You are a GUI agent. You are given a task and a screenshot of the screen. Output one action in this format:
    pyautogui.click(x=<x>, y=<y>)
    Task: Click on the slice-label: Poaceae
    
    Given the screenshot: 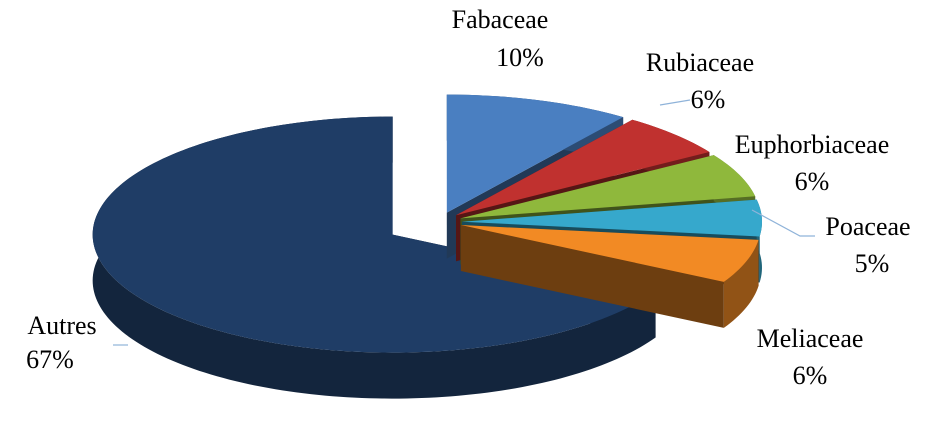 What is the action you would take?
    pyautogui.click(x=867, y=226)
    